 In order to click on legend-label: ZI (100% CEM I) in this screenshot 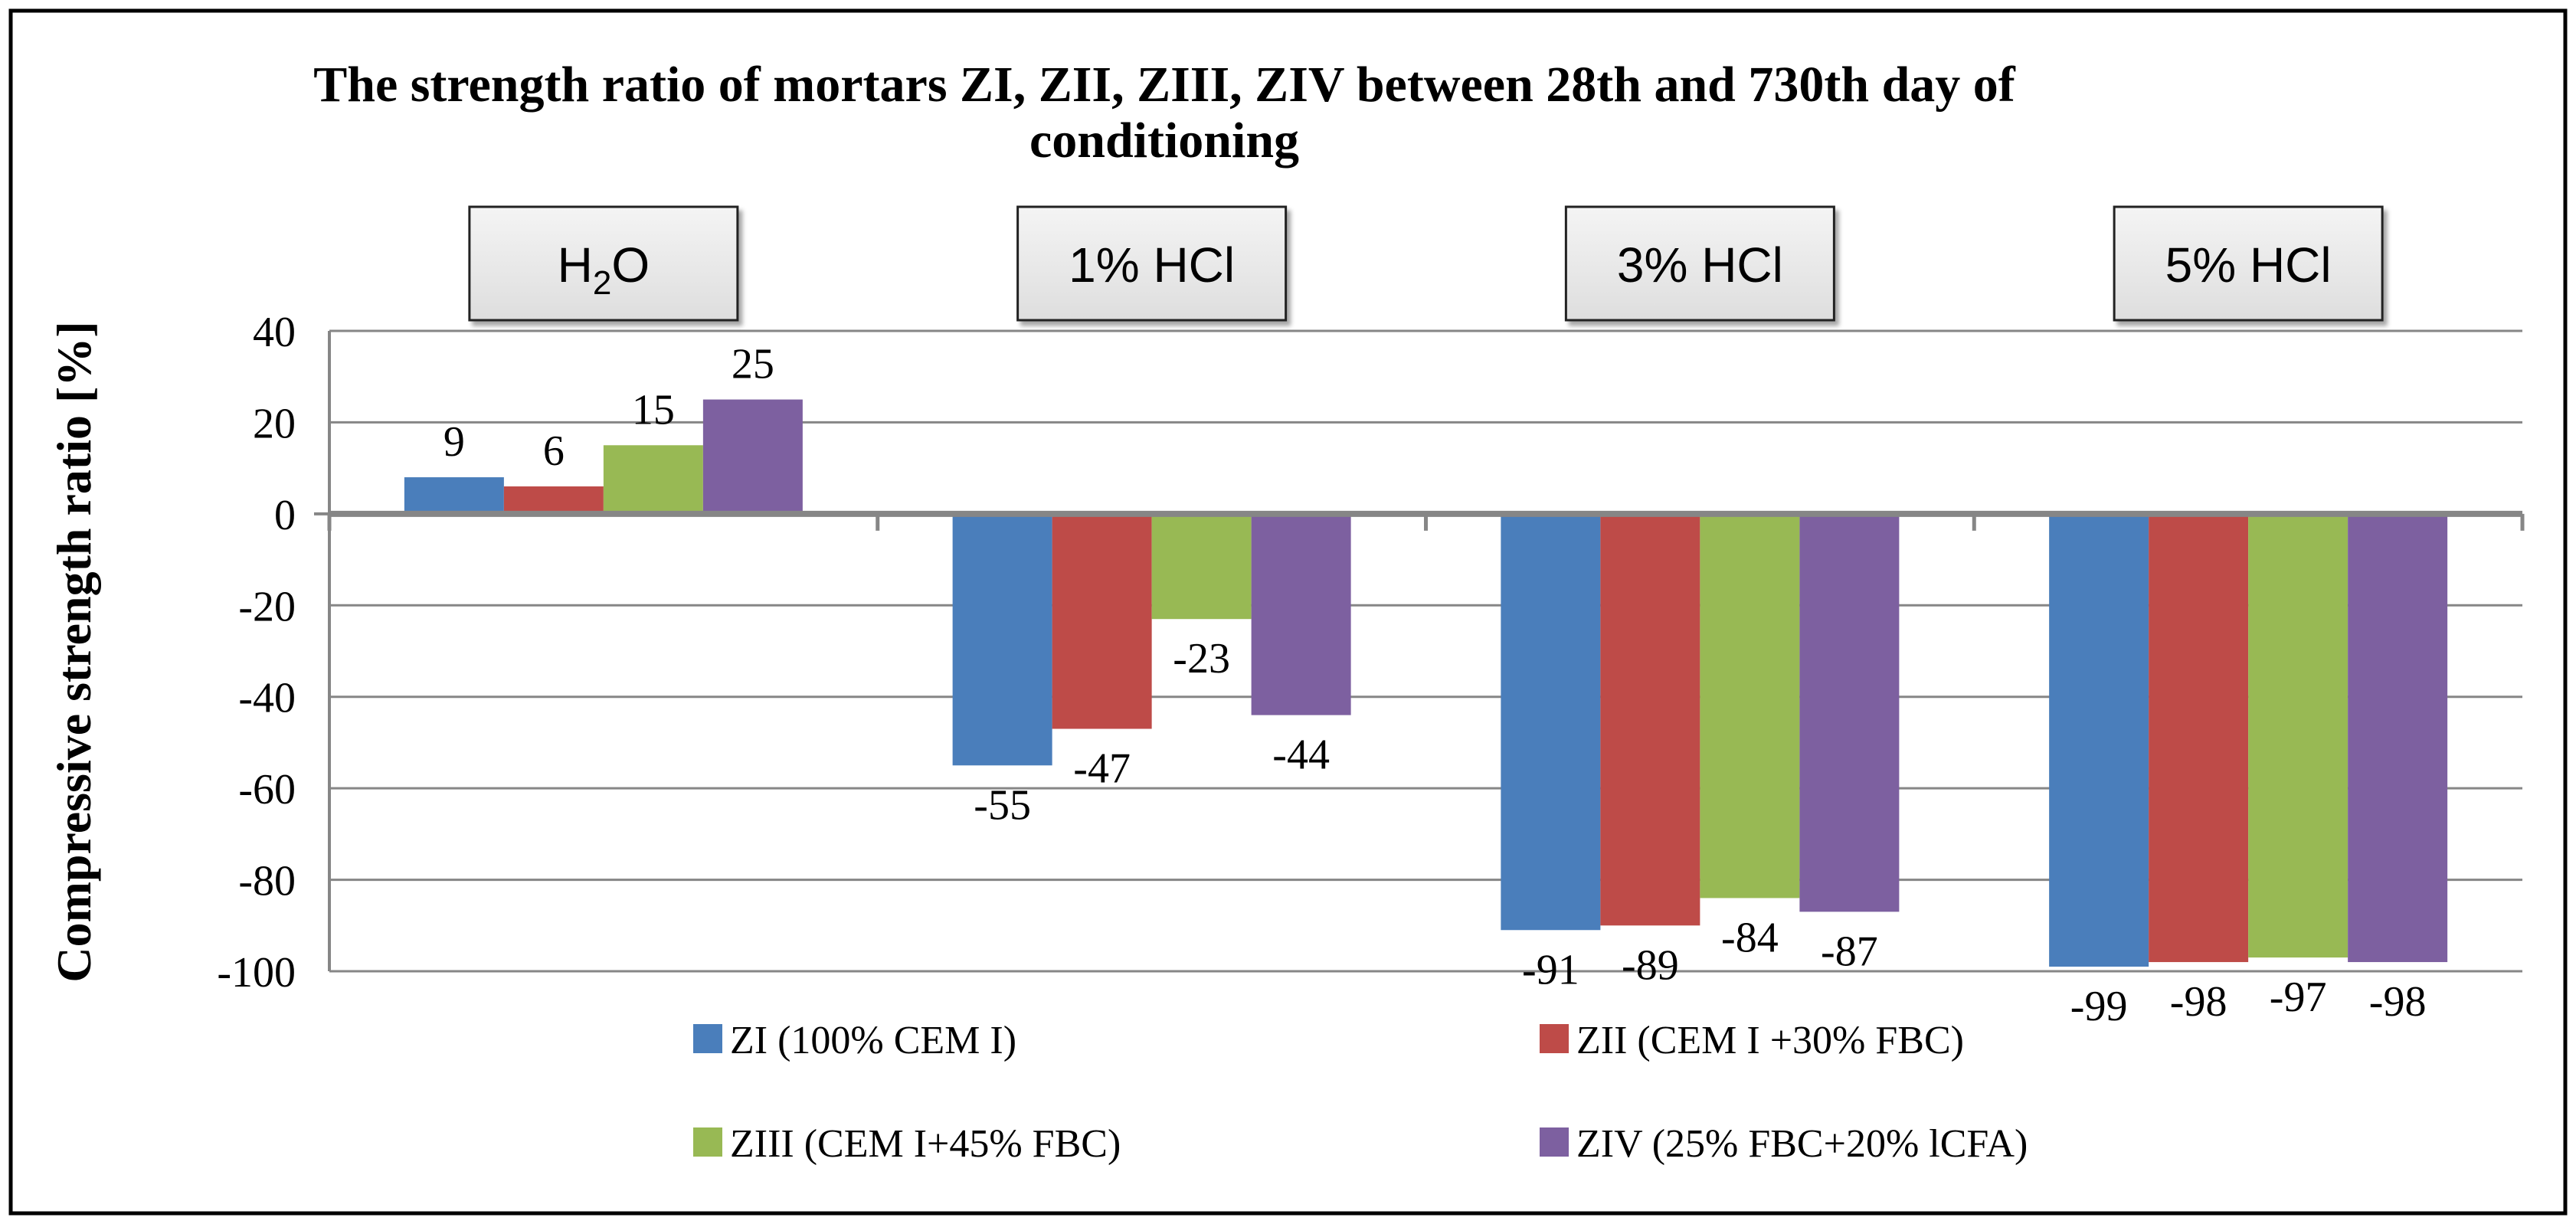, I will do `click(873, 1040)`.